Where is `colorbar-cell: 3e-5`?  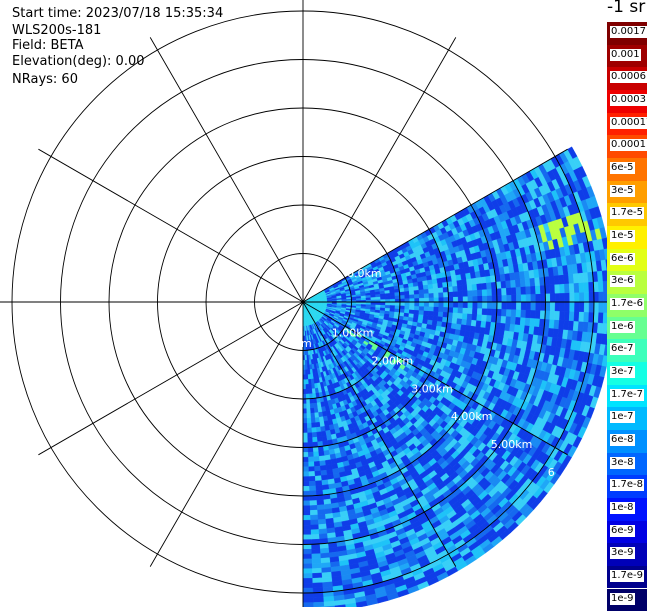
colorbar-cell: 3e-5 is located at coordinates (627, 192).